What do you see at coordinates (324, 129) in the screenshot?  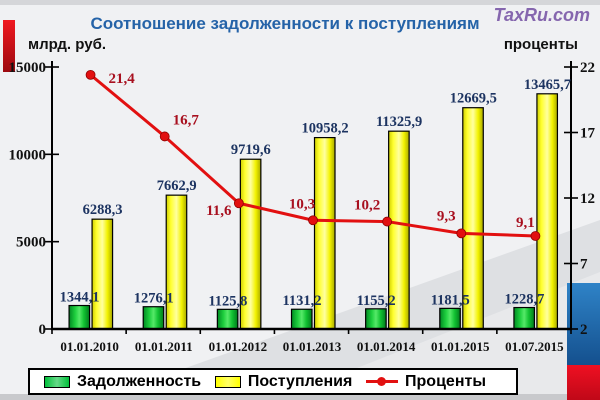 I see `receipts-value-label: 10958,2` at bounding box center [324, 129].